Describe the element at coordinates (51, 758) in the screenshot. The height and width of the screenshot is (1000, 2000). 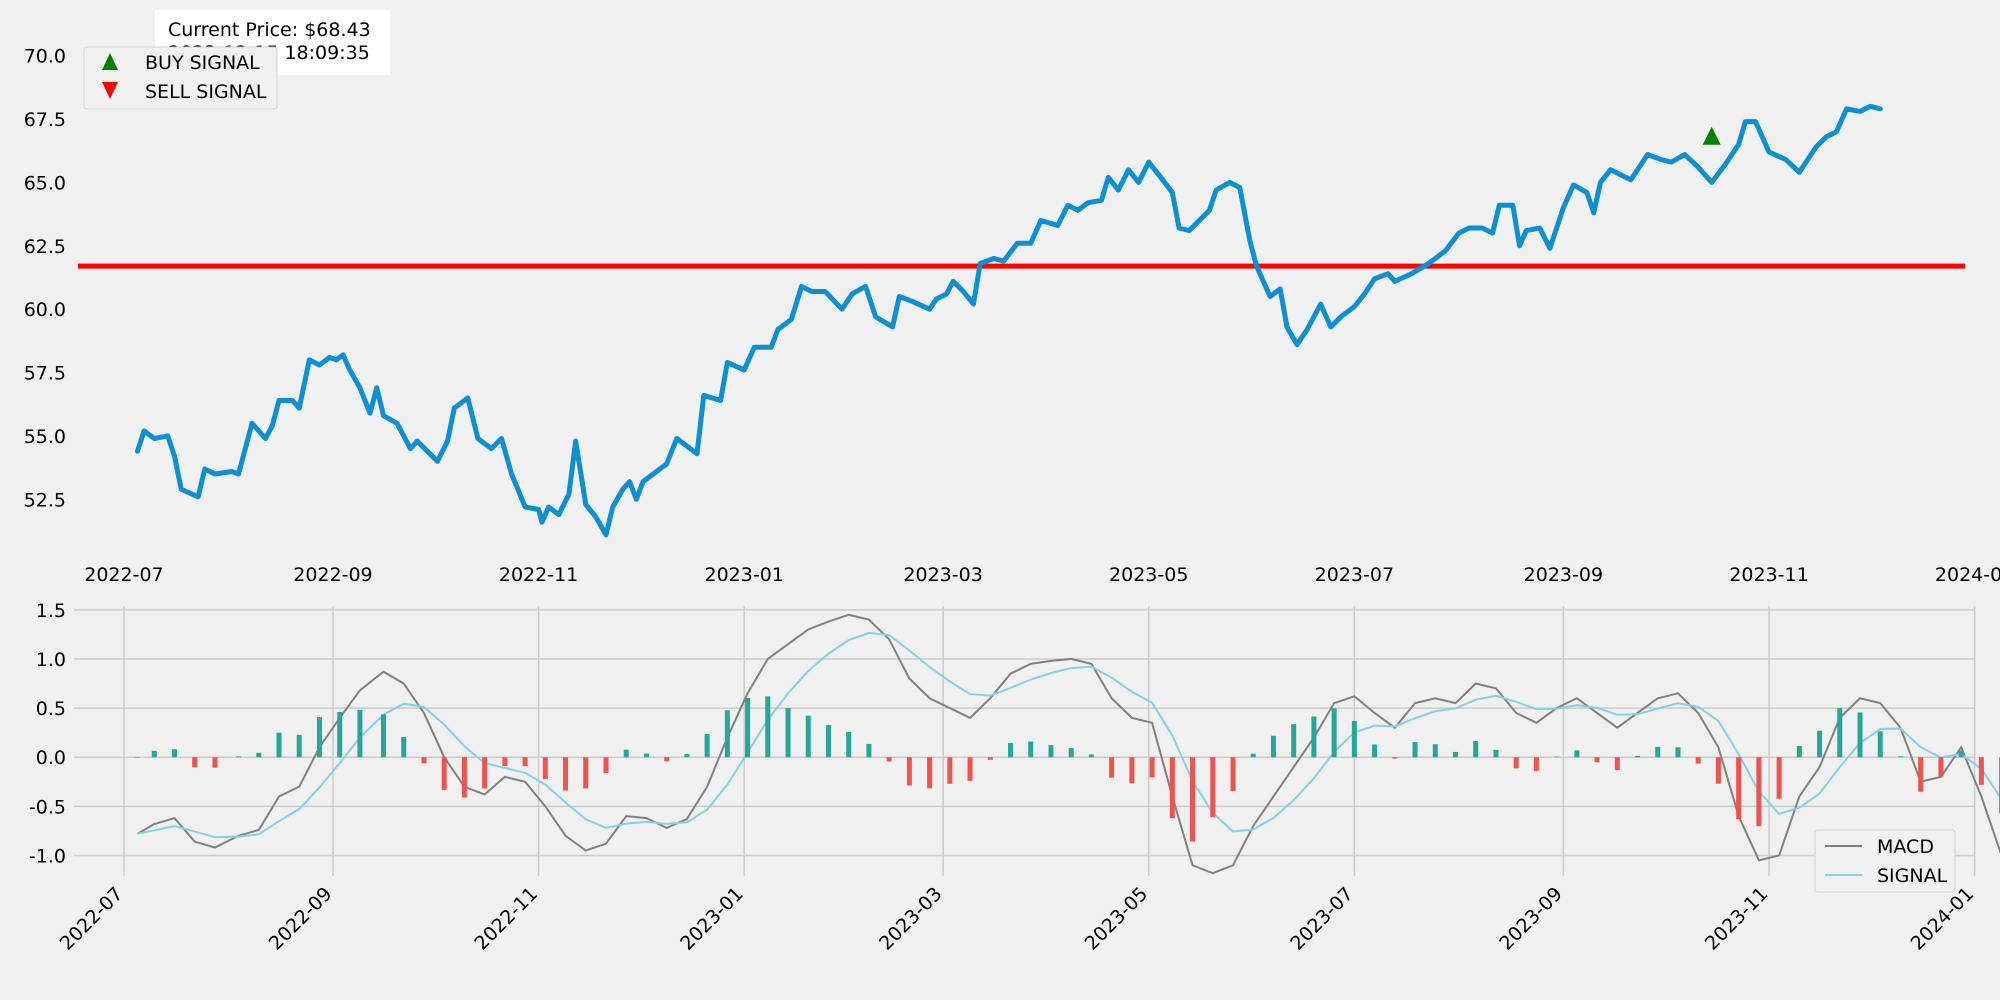
I see `macd-y-tick-label: 0.0` at that location.